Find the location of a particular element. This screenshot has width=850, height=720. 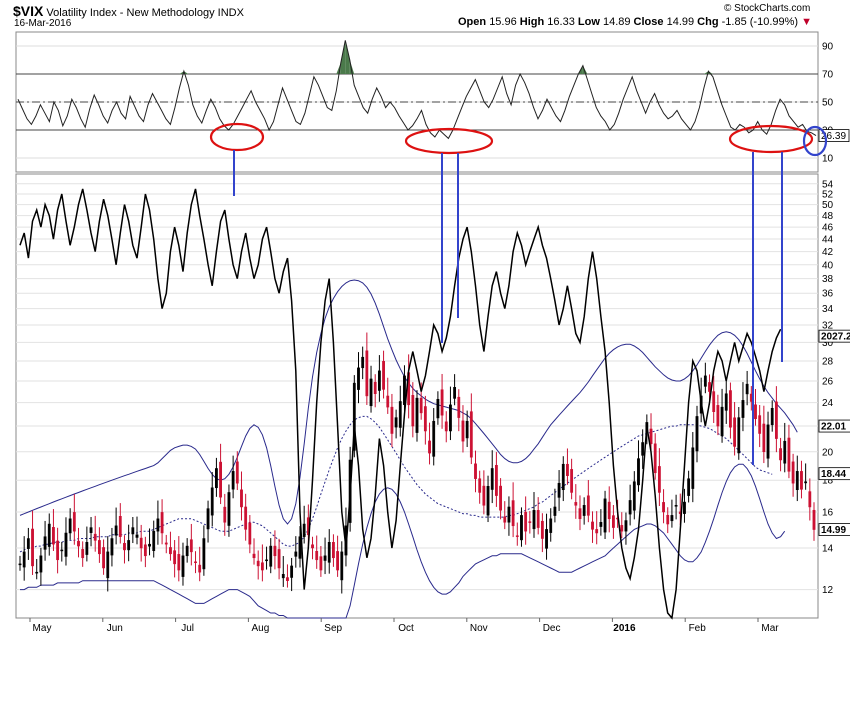

high-value: 16.33 is located at coordinates (561, 22).